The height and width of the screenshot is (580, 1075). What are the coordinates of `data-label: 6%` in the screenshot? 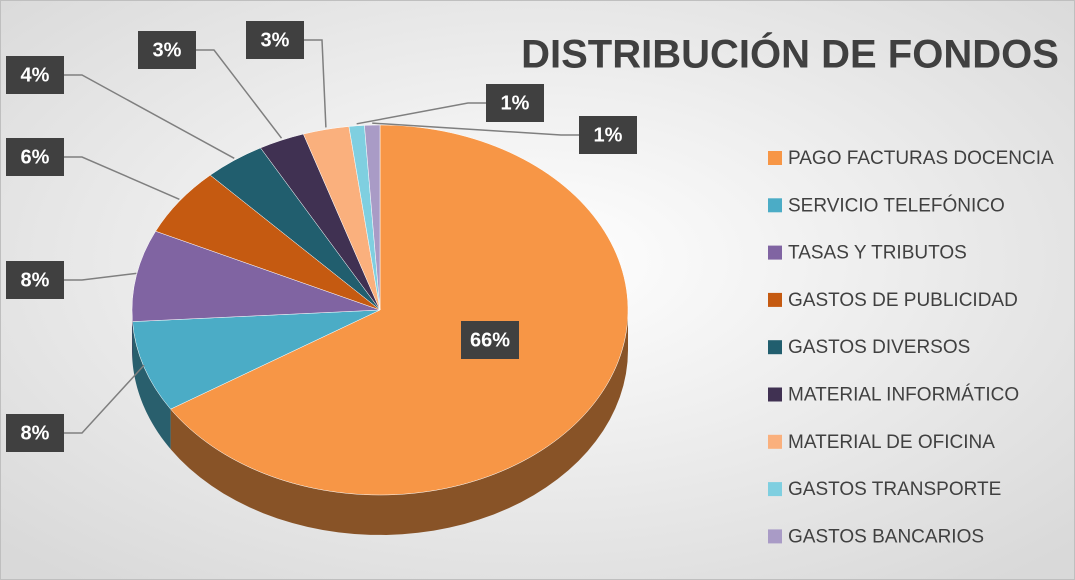 It's located at (35, 157).